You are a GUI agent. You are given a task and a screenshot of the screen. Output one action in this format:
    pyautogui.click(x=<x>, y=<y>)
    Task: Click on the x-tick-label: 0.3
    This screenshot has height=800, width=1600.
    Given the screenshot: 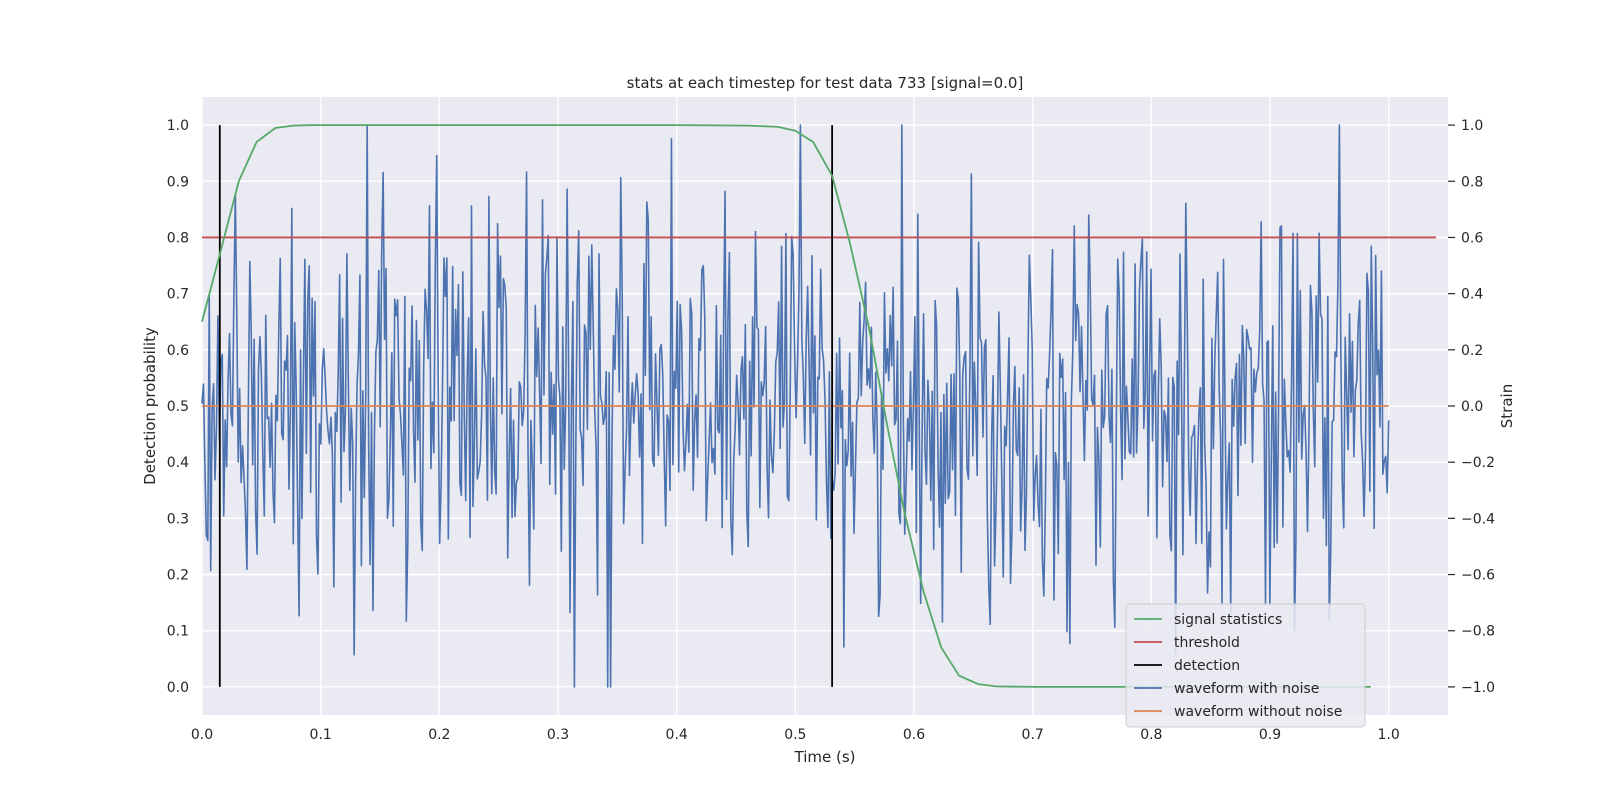 What is the action you would take?
    pyautogui.click(x=558, y=735)
    